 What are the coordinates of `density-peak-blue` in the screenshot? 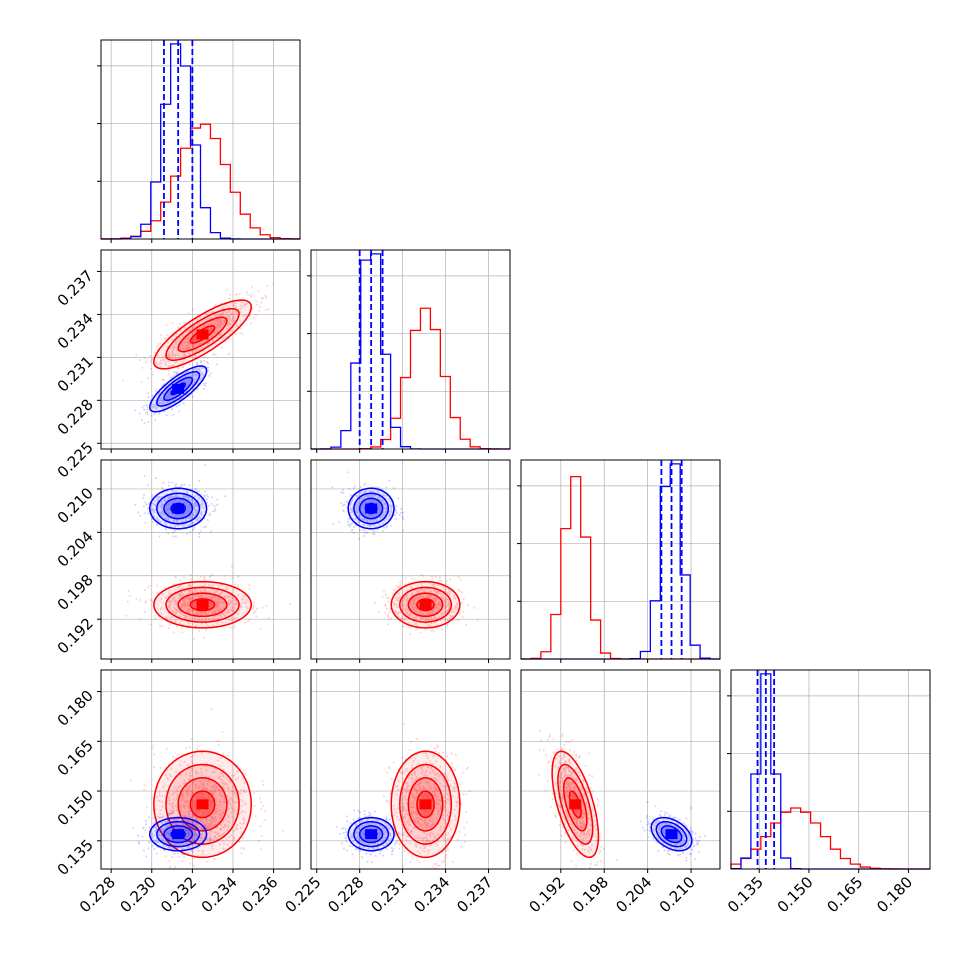 It's located at (178, 508).